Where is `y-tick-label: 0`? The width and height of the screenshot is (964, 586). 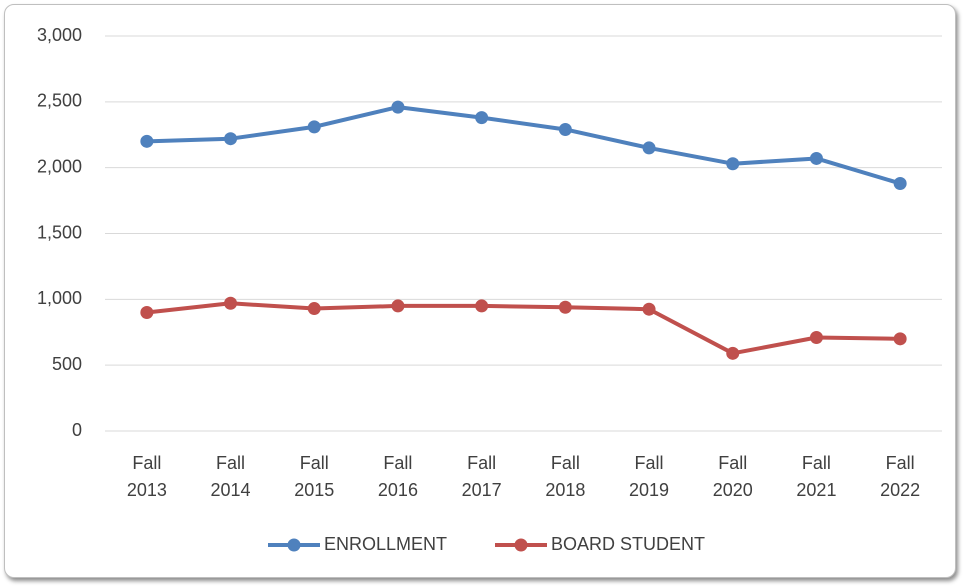
y-tick-label: 0 is located at coordinates (77, 430).